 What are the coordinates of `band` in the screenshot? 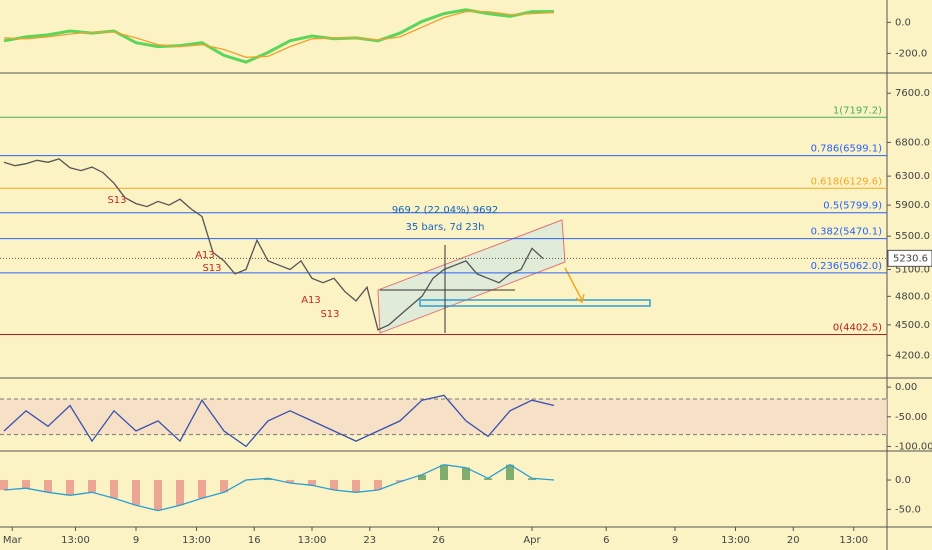 It's located at (443, 416).